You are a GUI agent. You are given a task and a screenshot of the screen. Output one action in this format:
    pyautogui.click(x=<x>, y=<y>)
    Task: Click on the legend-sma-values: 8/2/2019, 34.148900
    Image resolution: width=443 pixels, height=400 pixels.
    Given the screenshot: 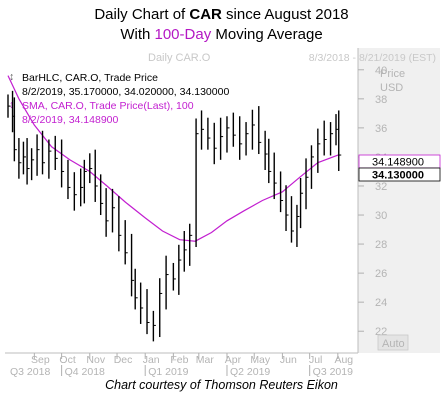 What is the action you would take?
    pyautogui.click(x=70, y=120)
    